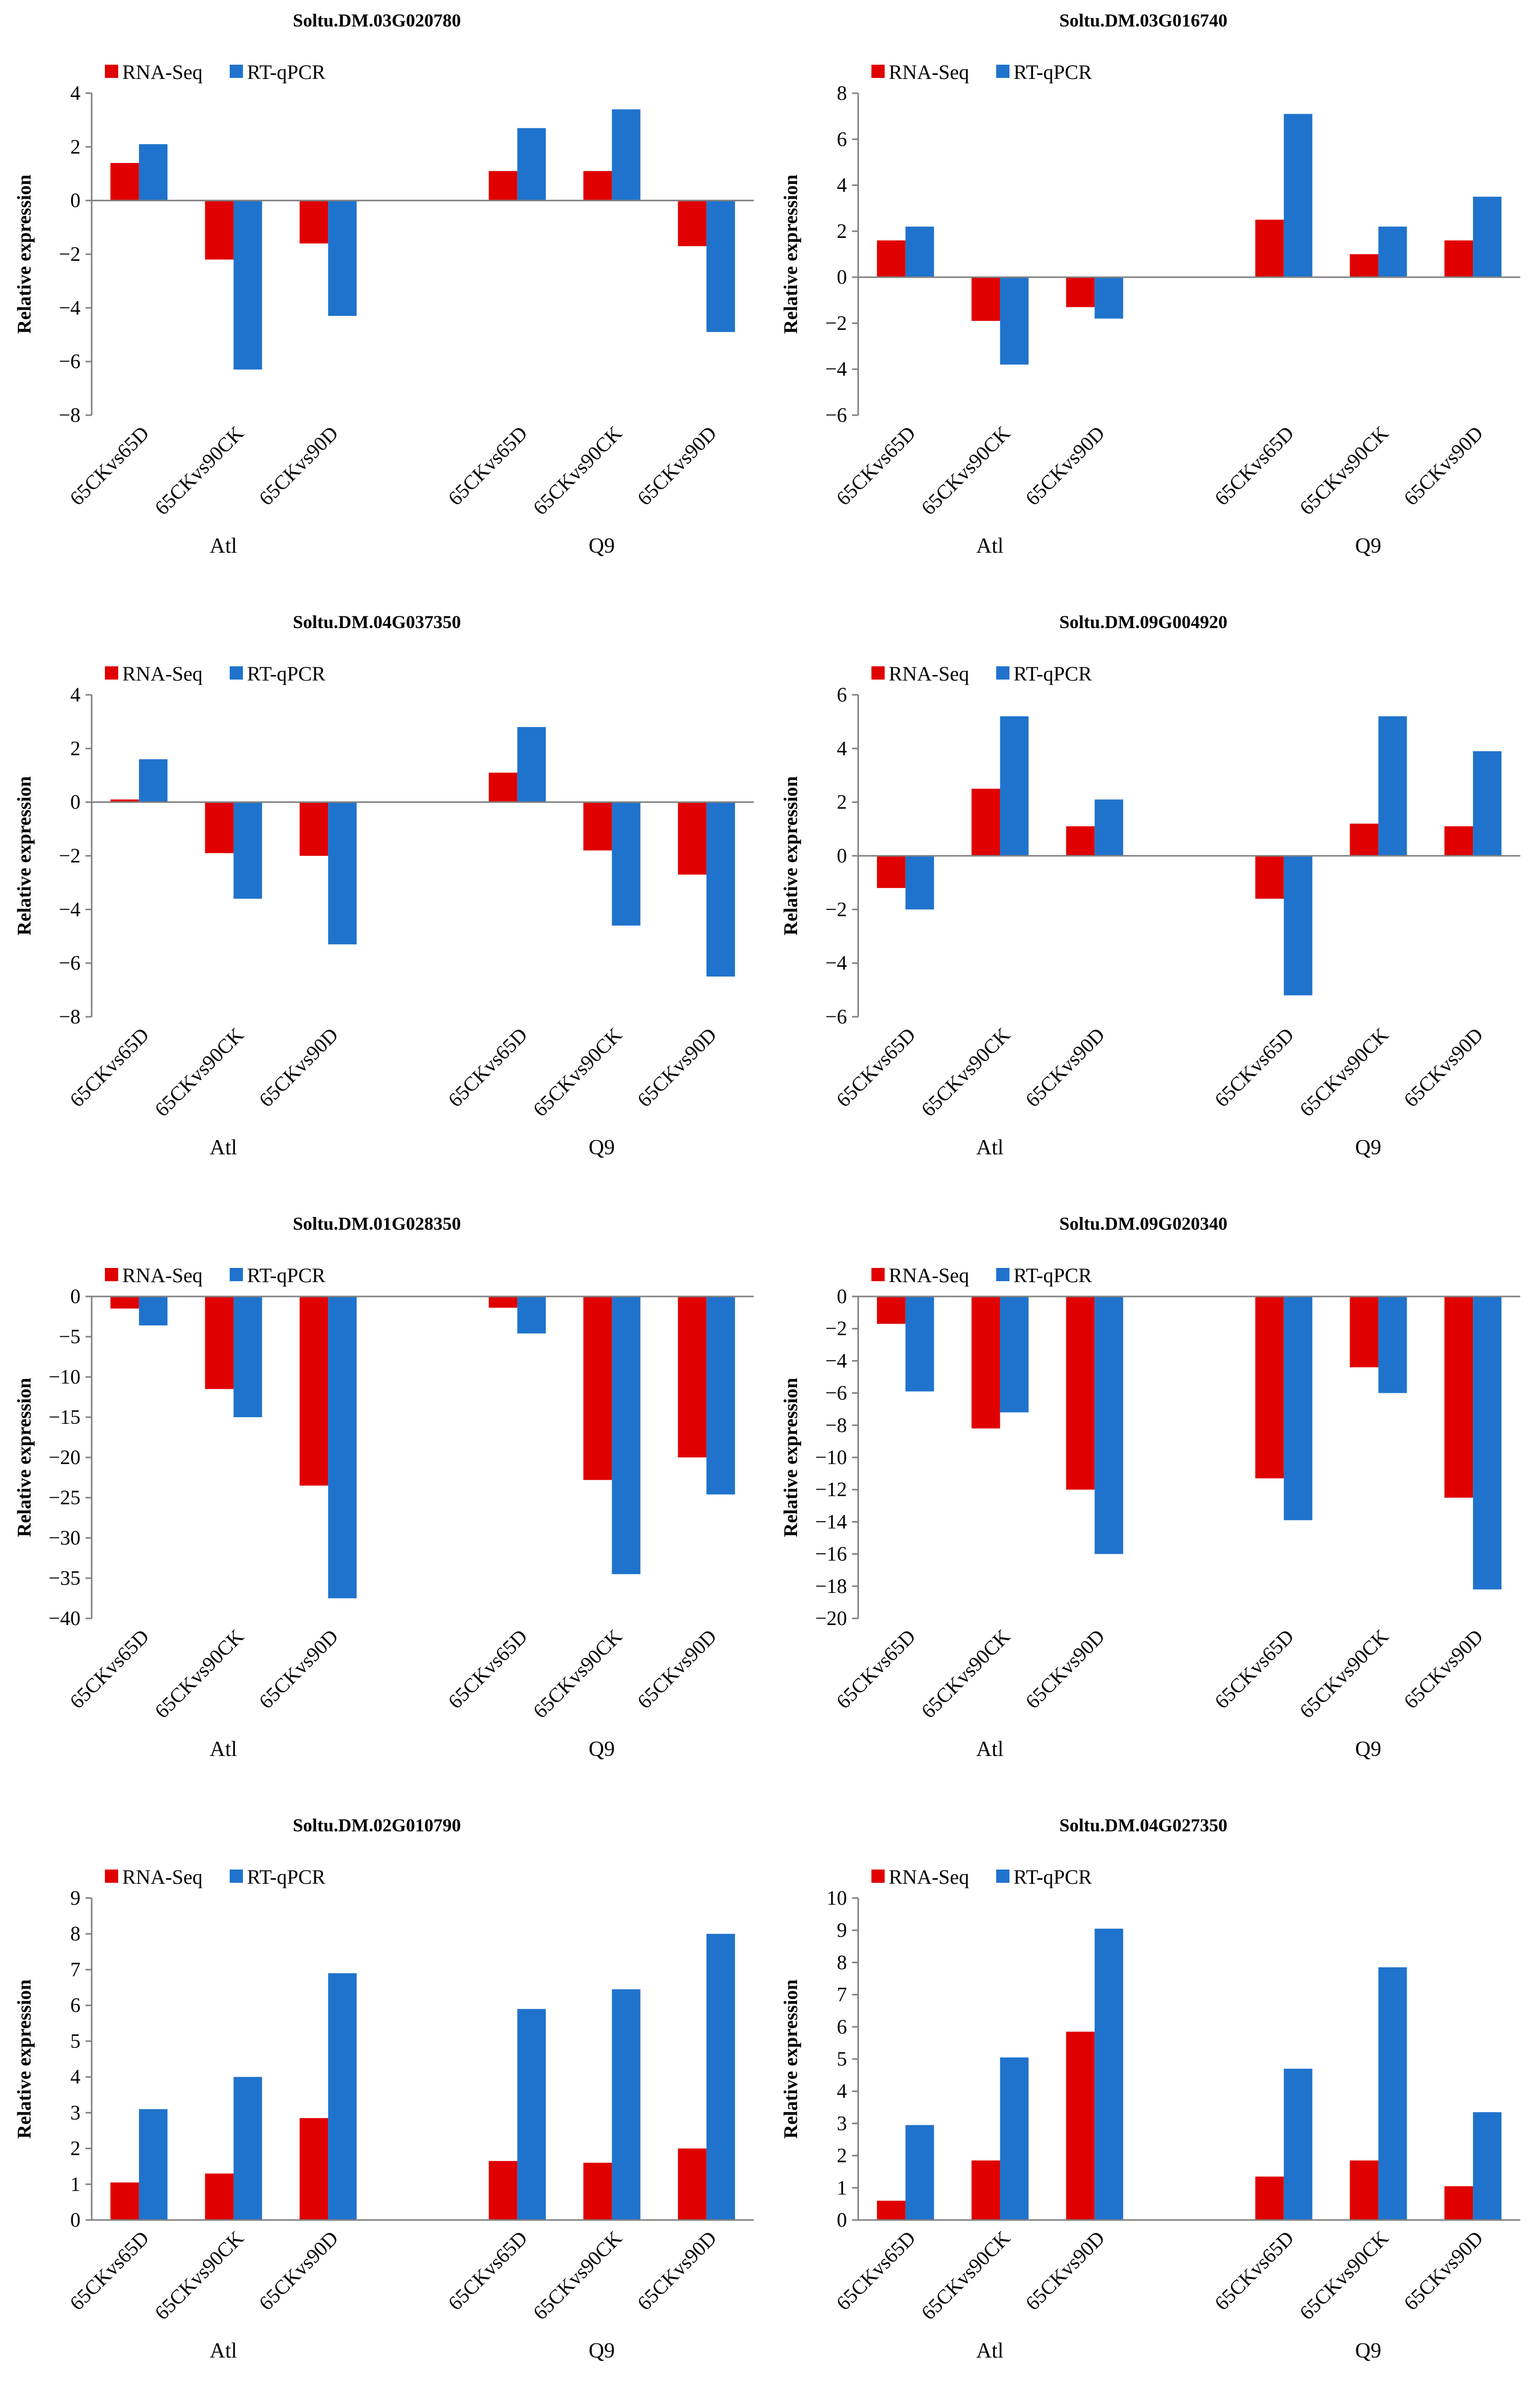 The height and width of the screenshot is (2408, 1533). Describe the element at coordinates (1368, 1148) in the screenshot. I see `group-label: Q9` at that location.